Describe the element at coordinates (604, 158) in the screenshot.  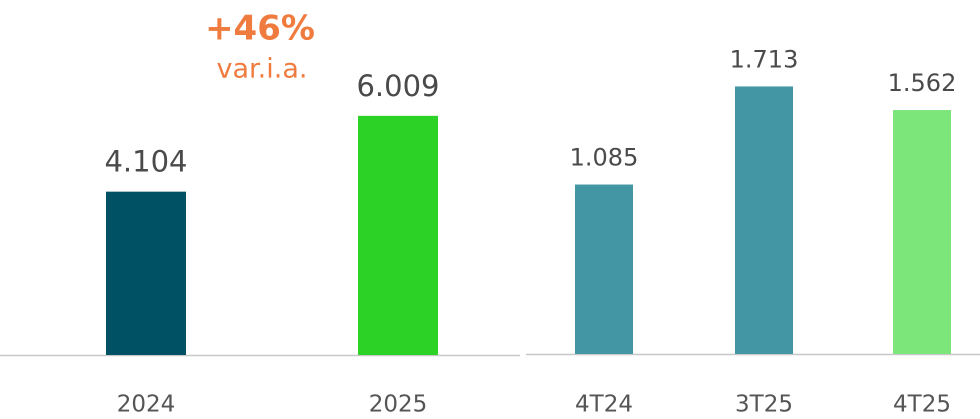
I see `value-label: 1.085` at that location.